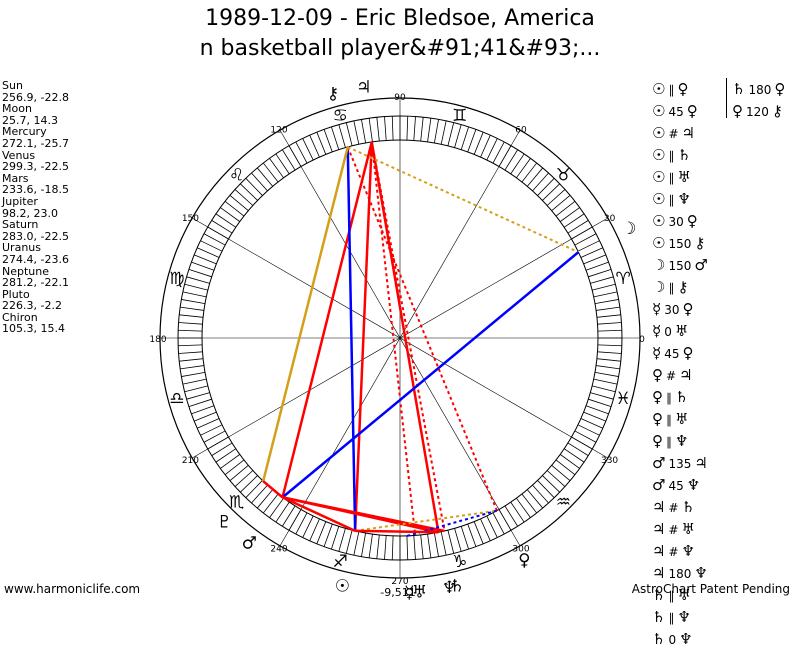 The height and width of the screenshot is (652, 800). What do you see at coordinates (726, 98) in the screenshot?
I see `aspect-column-divider` at bounding box center [726, 98].